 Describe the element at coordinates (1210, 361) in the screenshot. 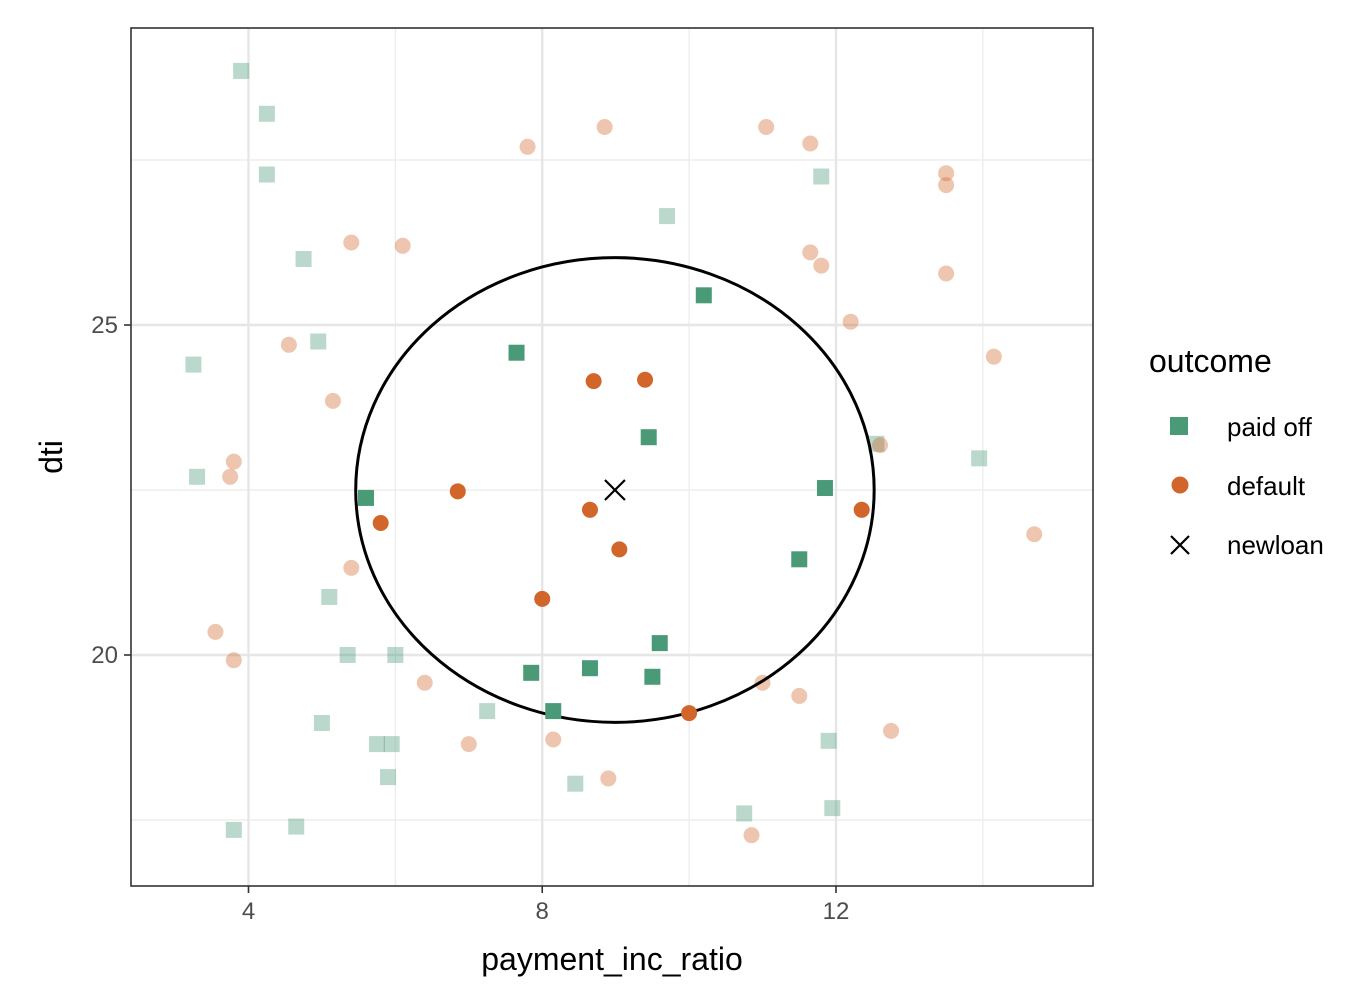

I see `legend-title: outcome` at that location.